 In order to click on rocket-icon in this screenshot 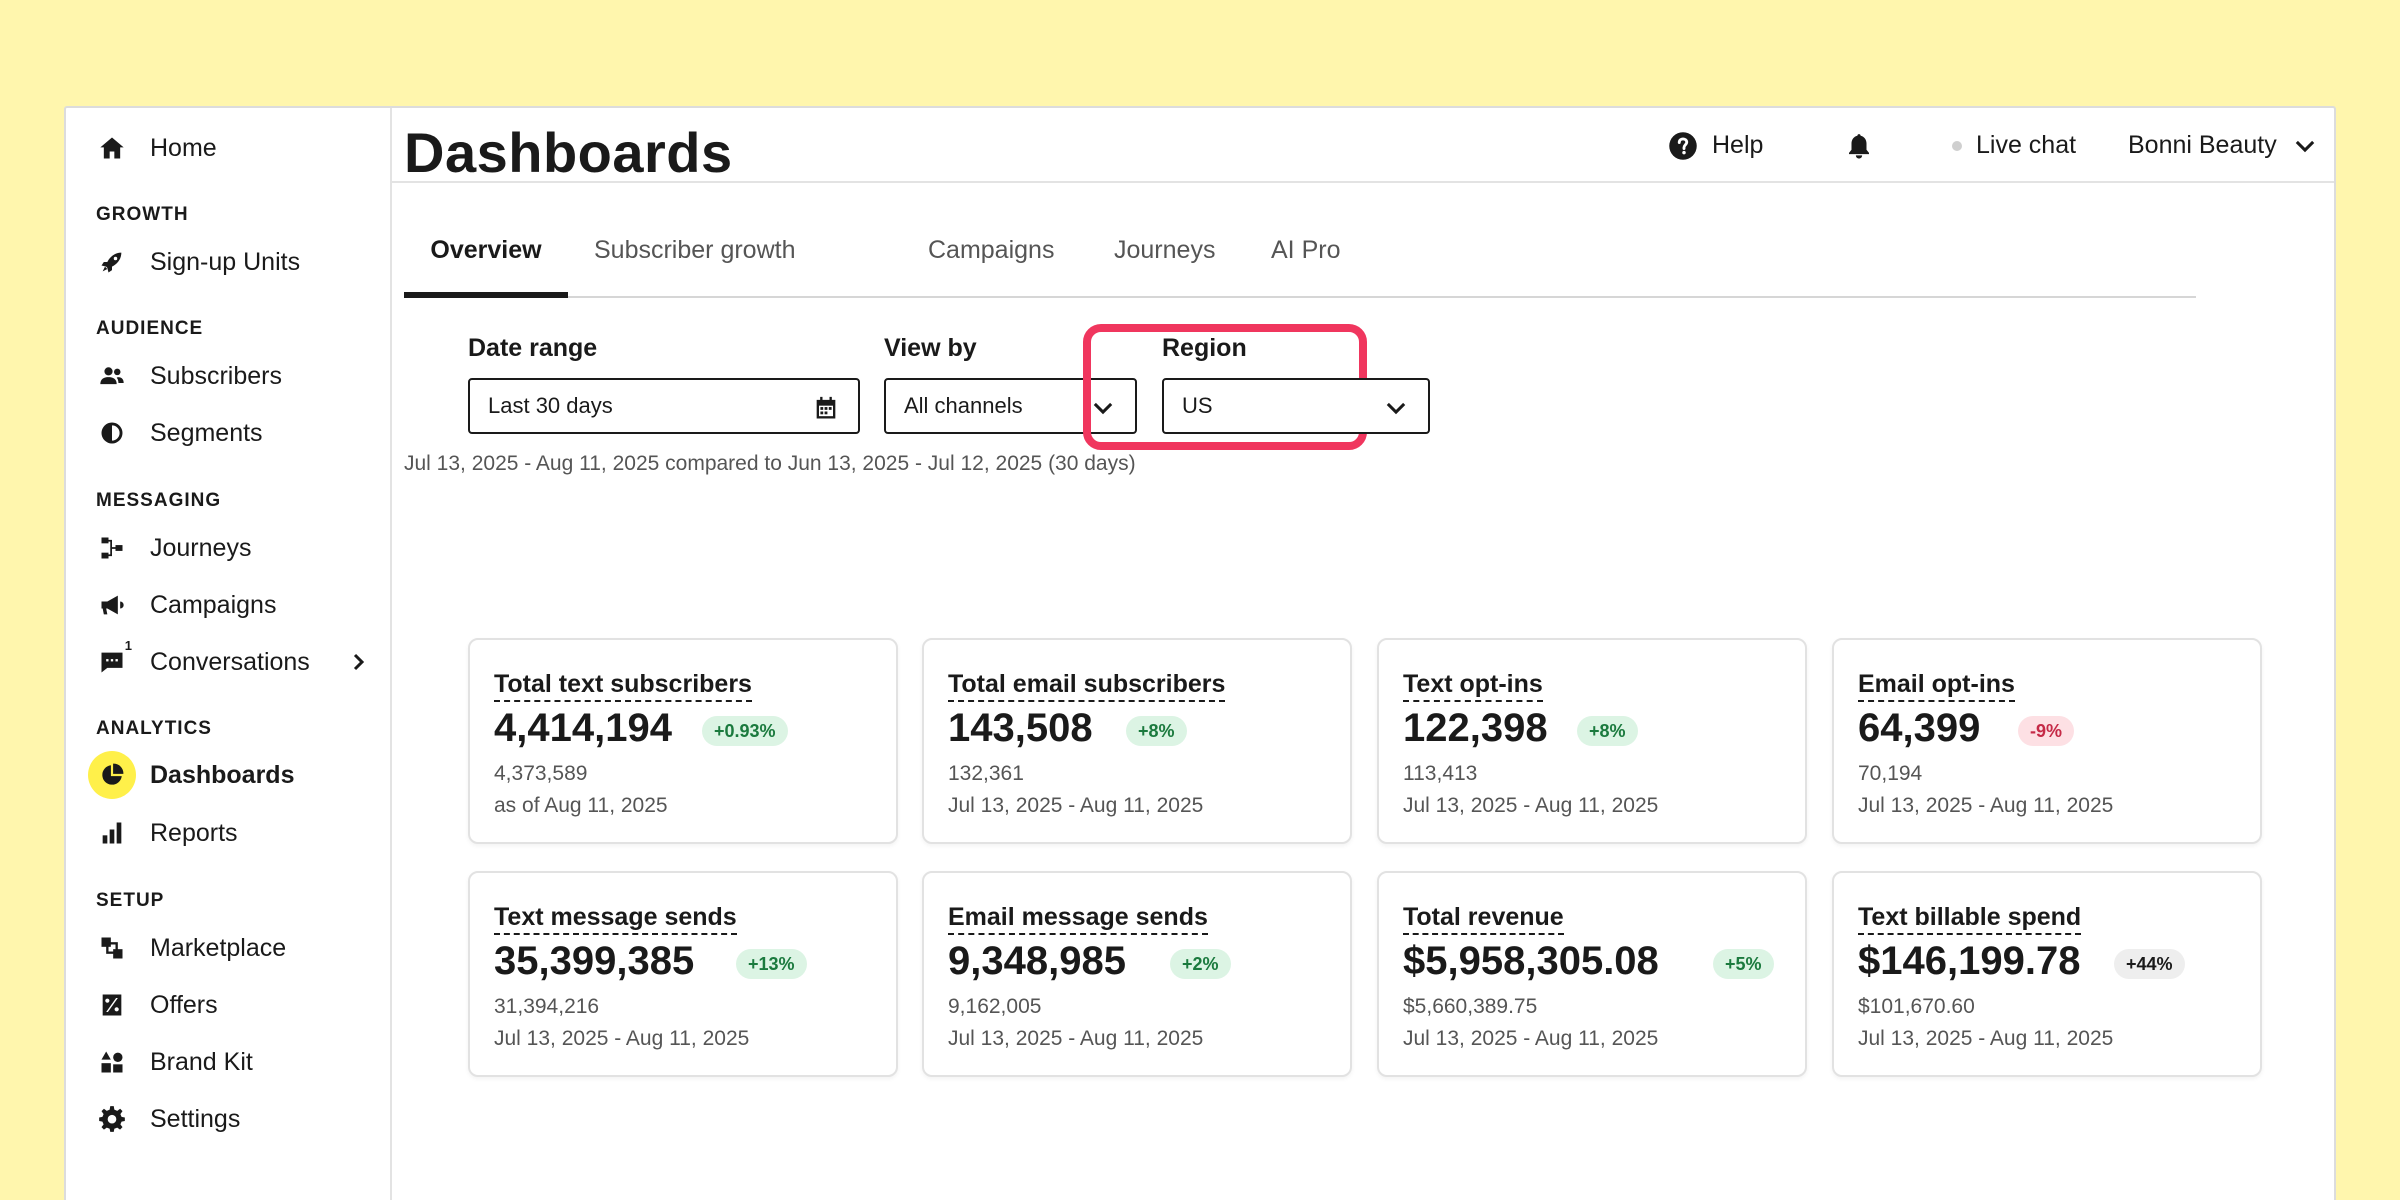, I will do `click(112, 262)`.